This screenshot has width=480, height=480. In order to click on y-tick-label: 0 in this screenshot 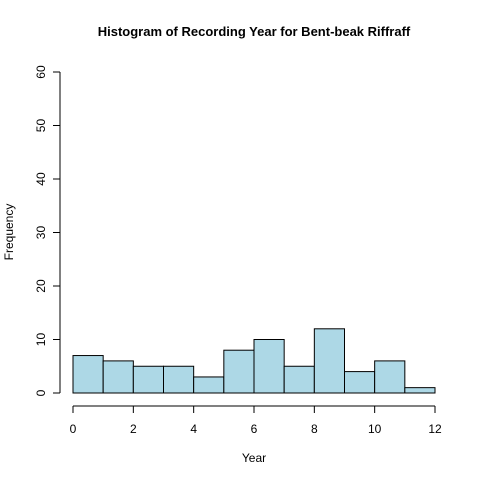, I will do `click(41, 392)`.